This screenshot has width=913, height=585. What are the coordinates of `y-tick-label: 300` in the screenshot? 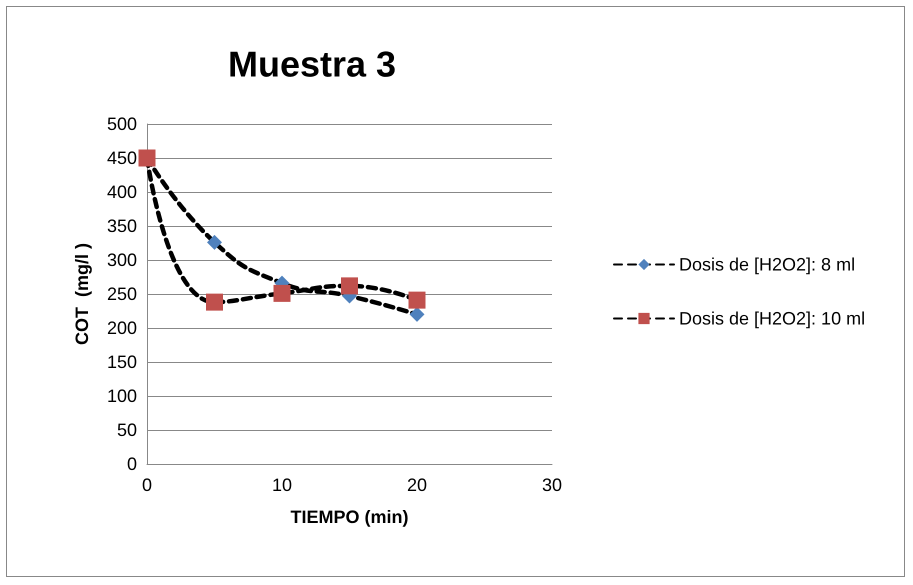 It's located at (121, 260).